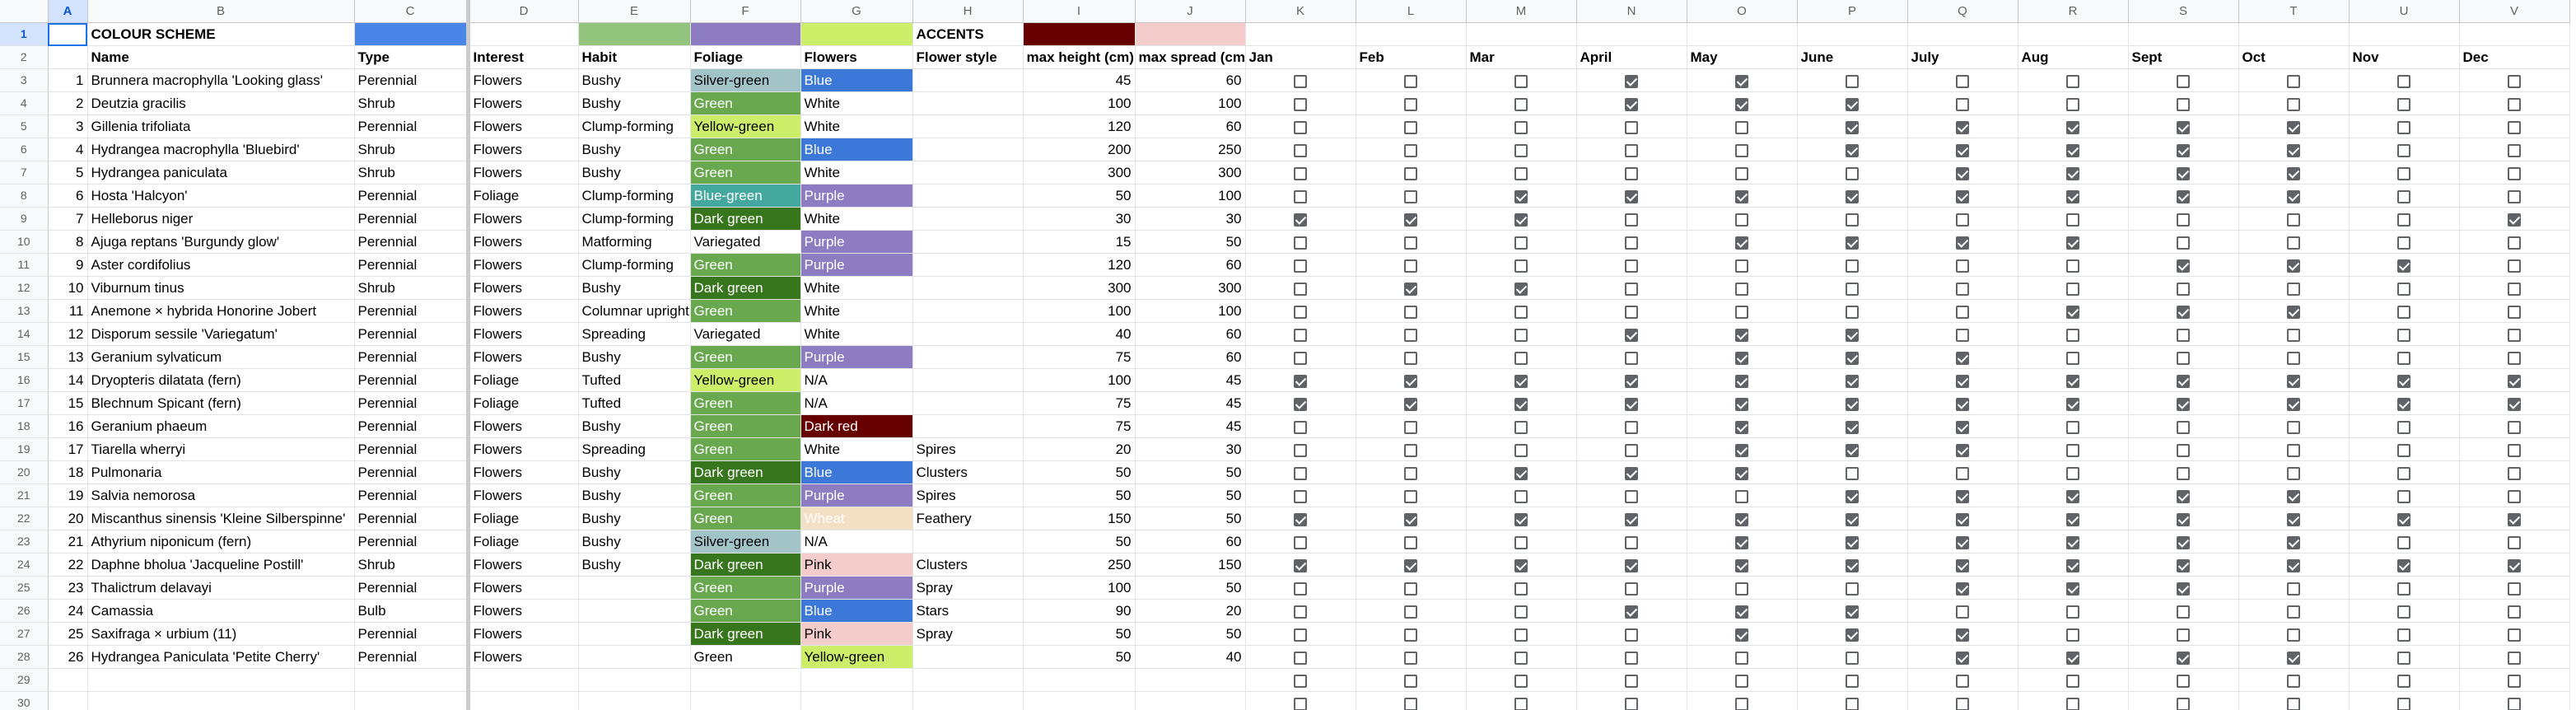 This screenshot has height=710, width=2576. What do you see at coordinates (2294, 334) in the screenshot?
I see `month-checkbox-cell-T14` at bounding box center [2294, 334].